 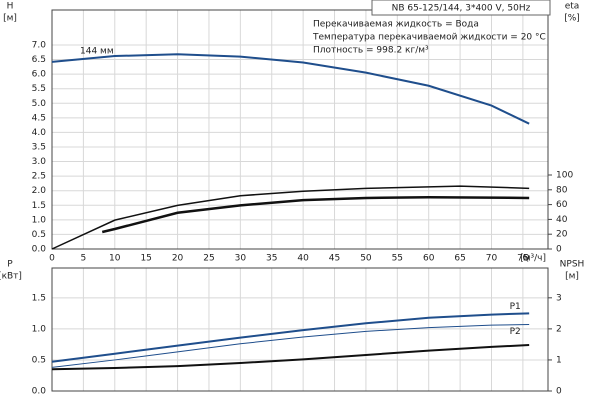 I want to click on x-tick-label: 10, so click(x=115, y=259).